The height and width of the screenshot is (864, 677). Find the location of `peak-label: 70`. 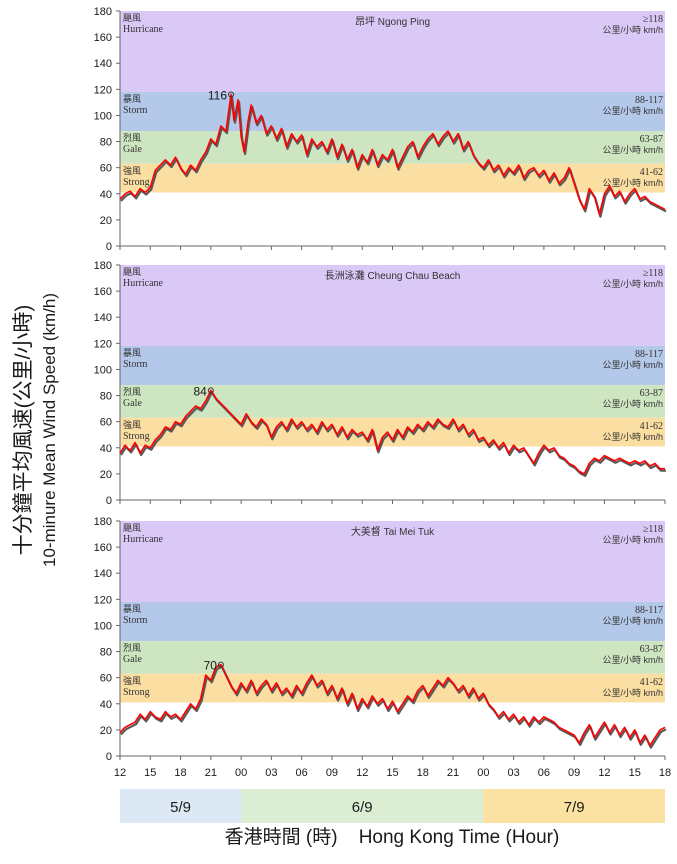

peak-label: 70 is located at coordinates (211, 666).